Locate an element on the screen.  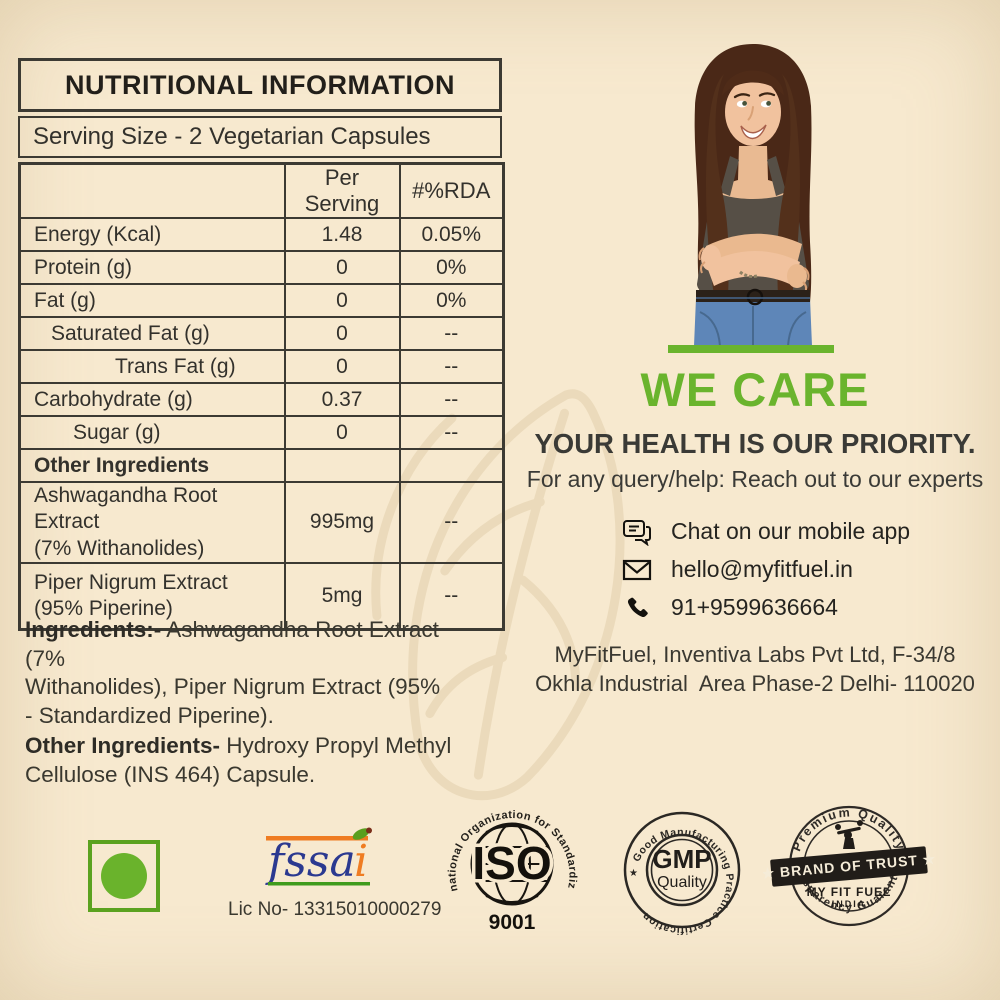
table-row: Trans Fat (g) 0 -- is located at coordinates (261, 366).